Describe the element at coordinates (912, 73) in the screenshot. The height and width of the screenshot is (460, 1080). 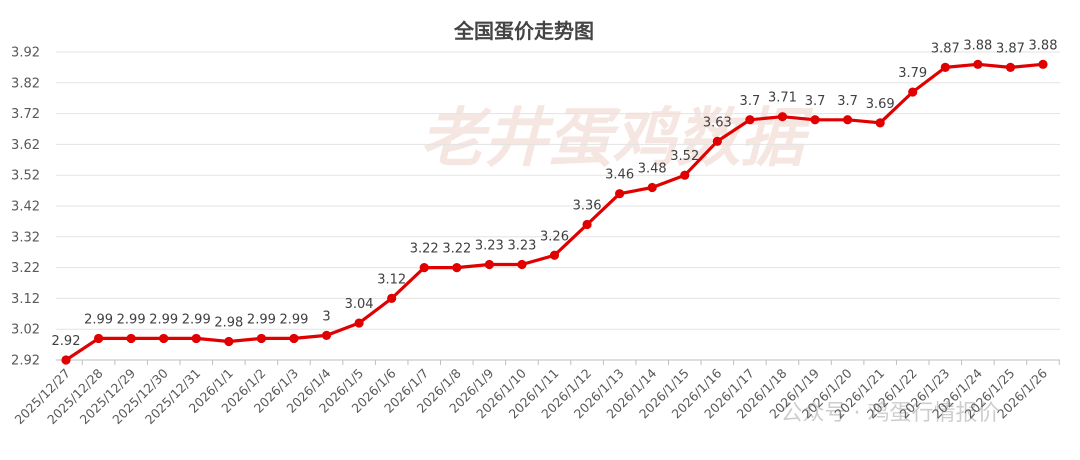
I see `data-label: 3.79` at that location.